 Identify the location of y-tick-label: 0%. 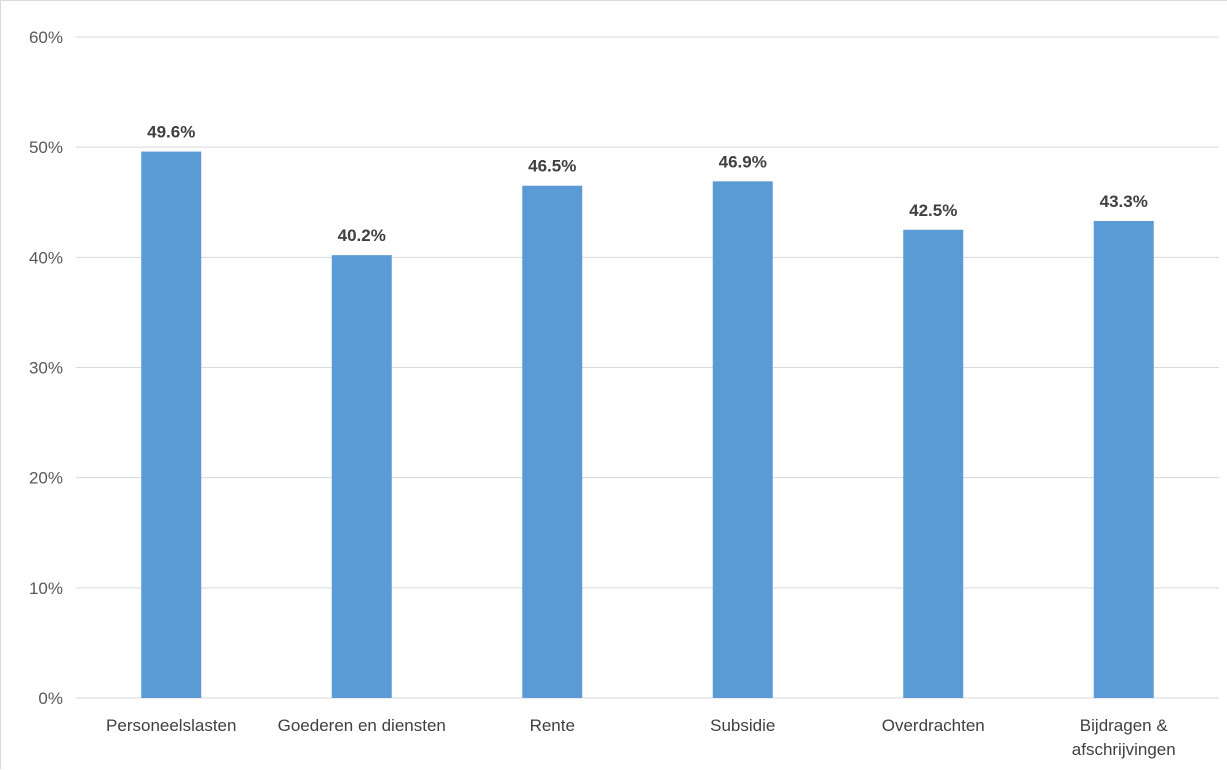
(50, 698).